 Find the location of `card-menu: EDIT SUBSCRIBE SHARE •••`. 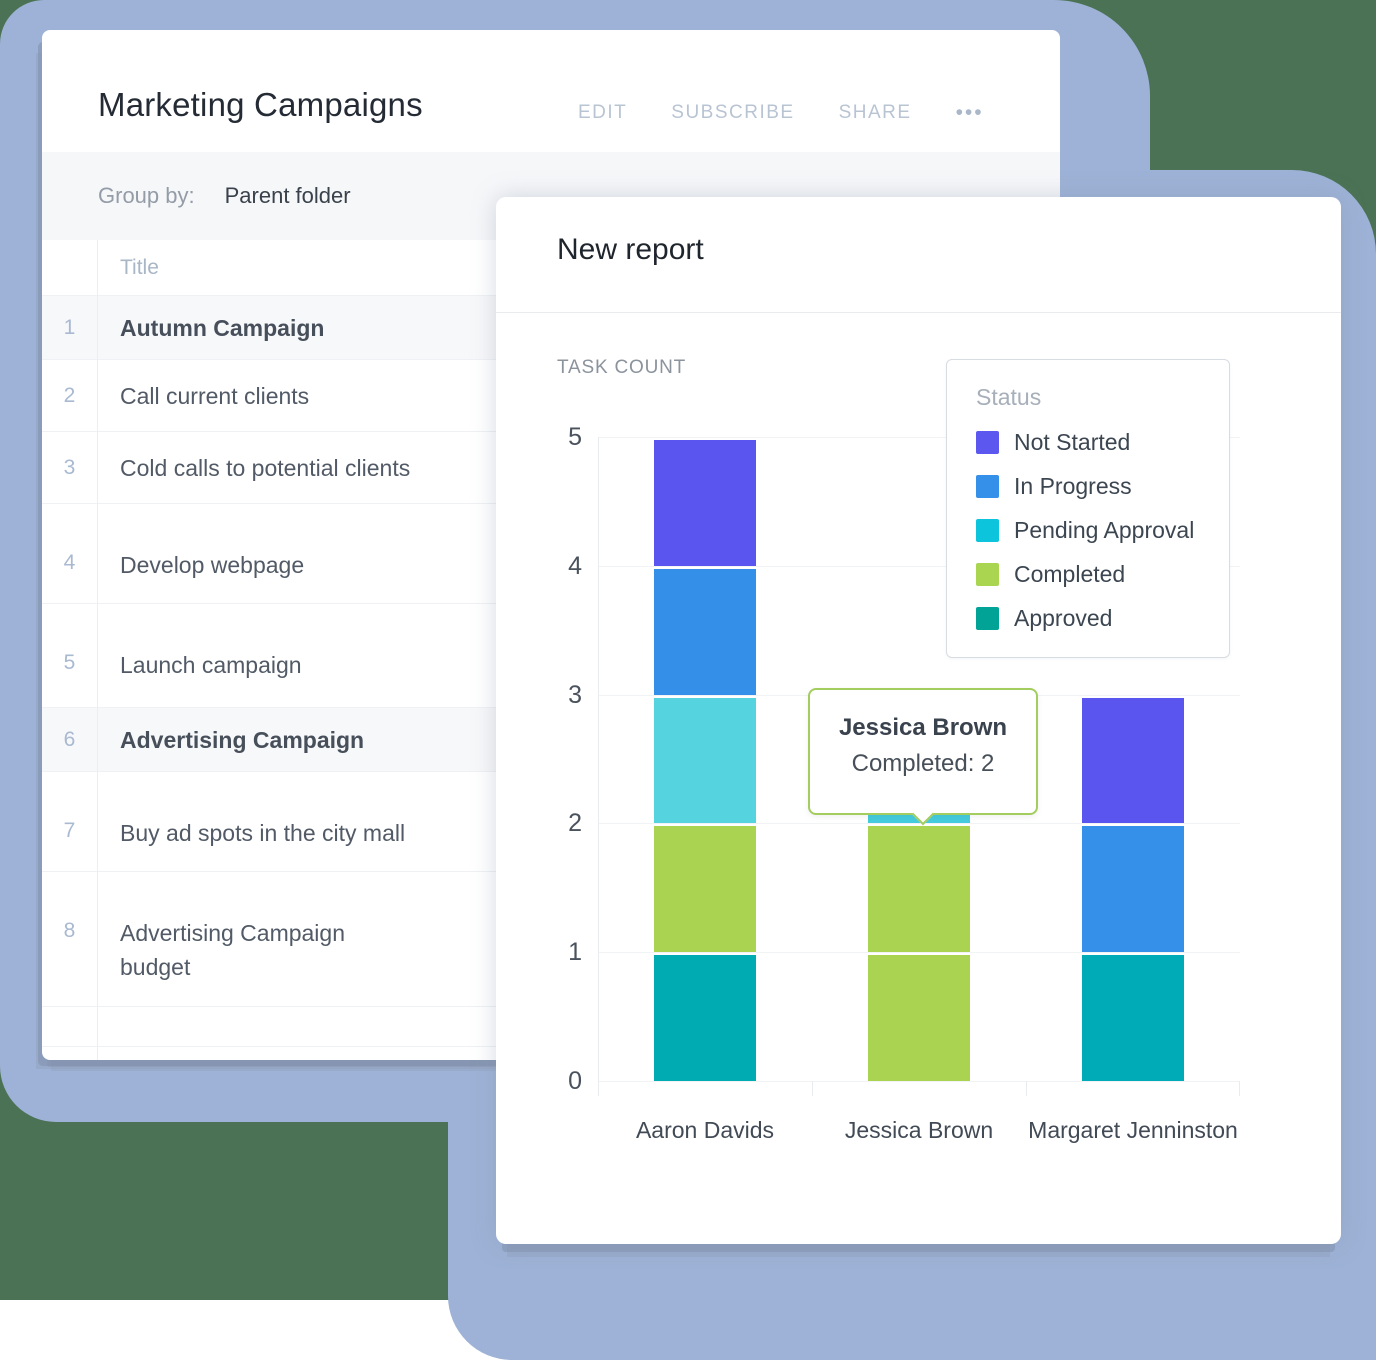

card-menu: EDIT SUBSCRIBE SHARE ••• is located at coordinates (781, 113).